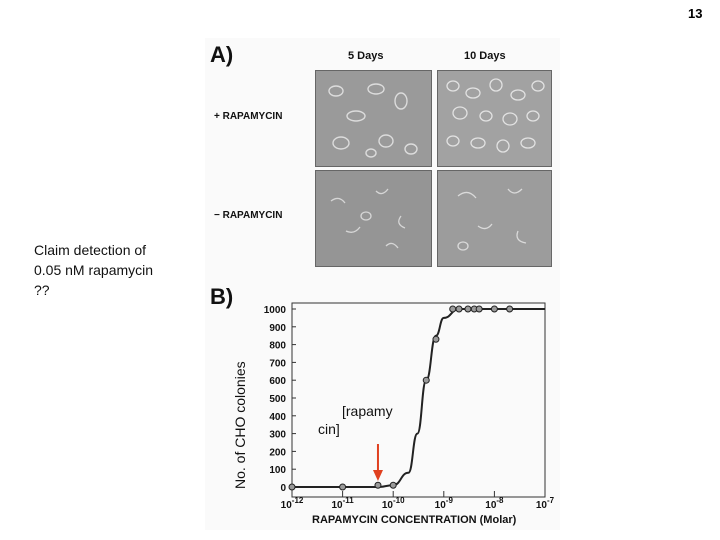 The width and height of the screenshot is (720, 540). I want to click on arrow-head, so click(377, 475).